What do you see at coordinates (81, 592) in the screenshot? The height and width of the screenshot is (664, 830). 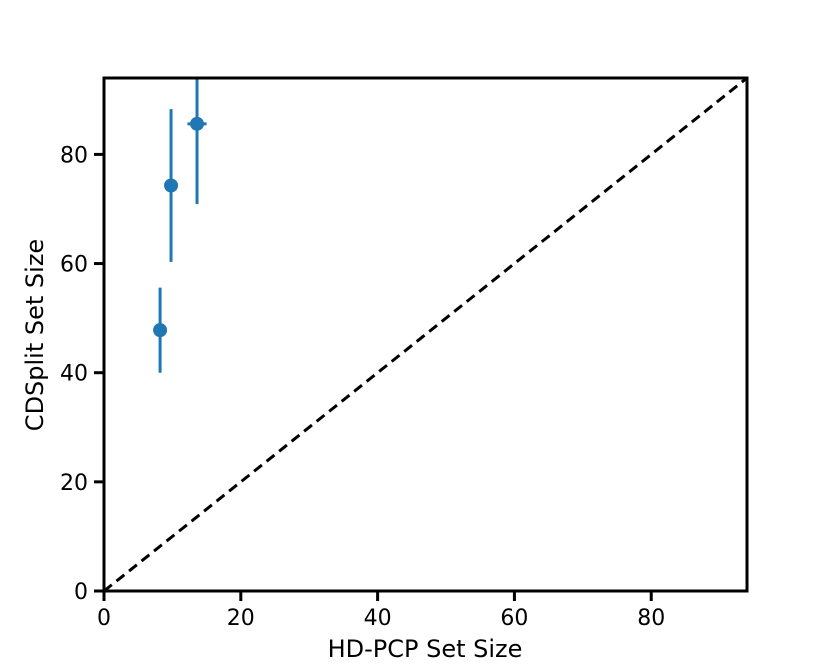 I see `y-tick-label: 0` at bounding box center [81, 592].